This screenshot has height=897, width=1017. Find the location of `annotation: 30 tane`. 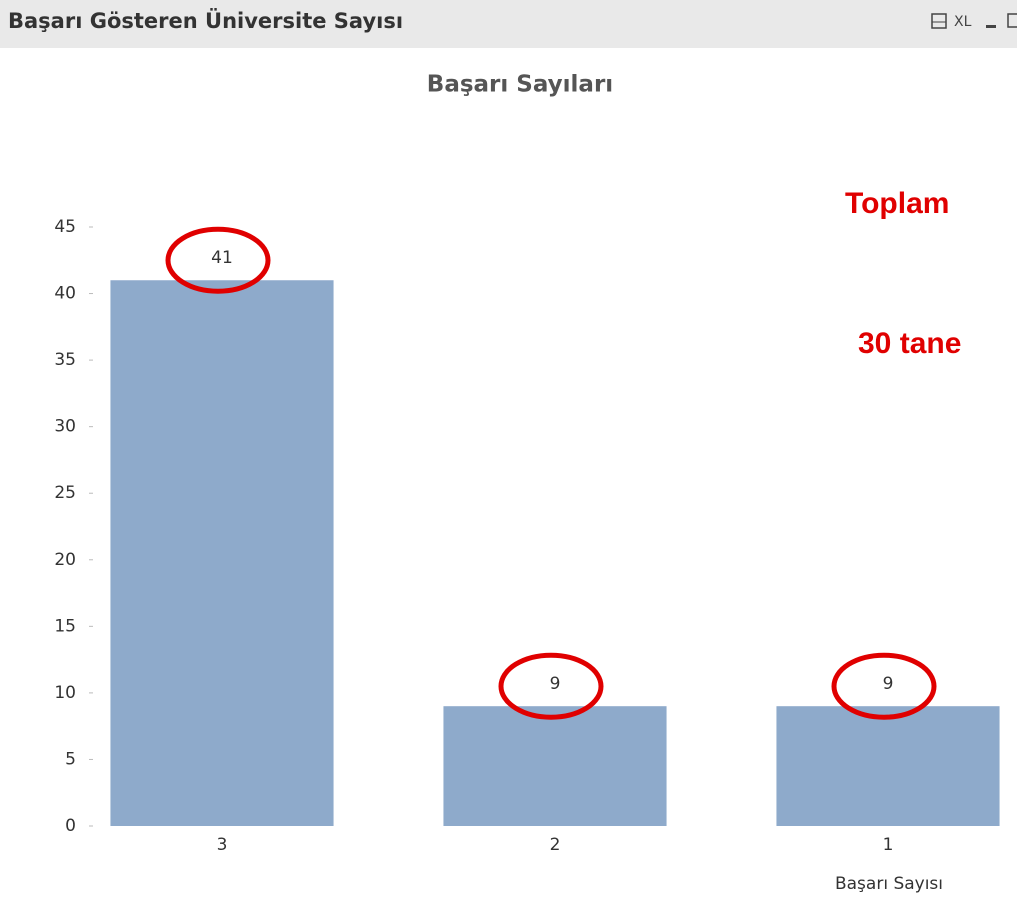

annotation: 30 tane is located at coordinates (909, 343).